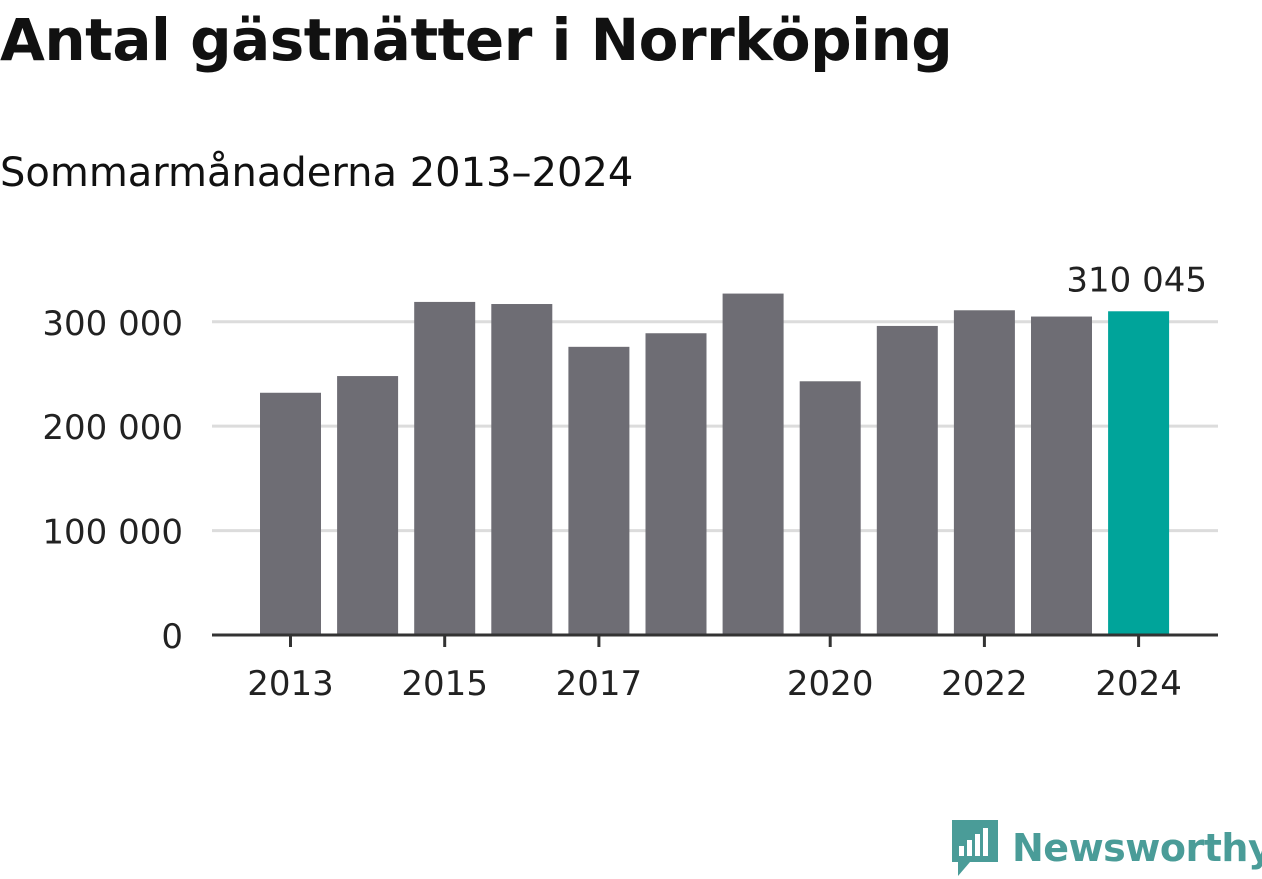 The height and width of the screenshot is (879, 1262). What do you see at coordinates (830, 684) in the screenshot?
I see `x-tick-label: 2020` at bounding box center [830, 684].